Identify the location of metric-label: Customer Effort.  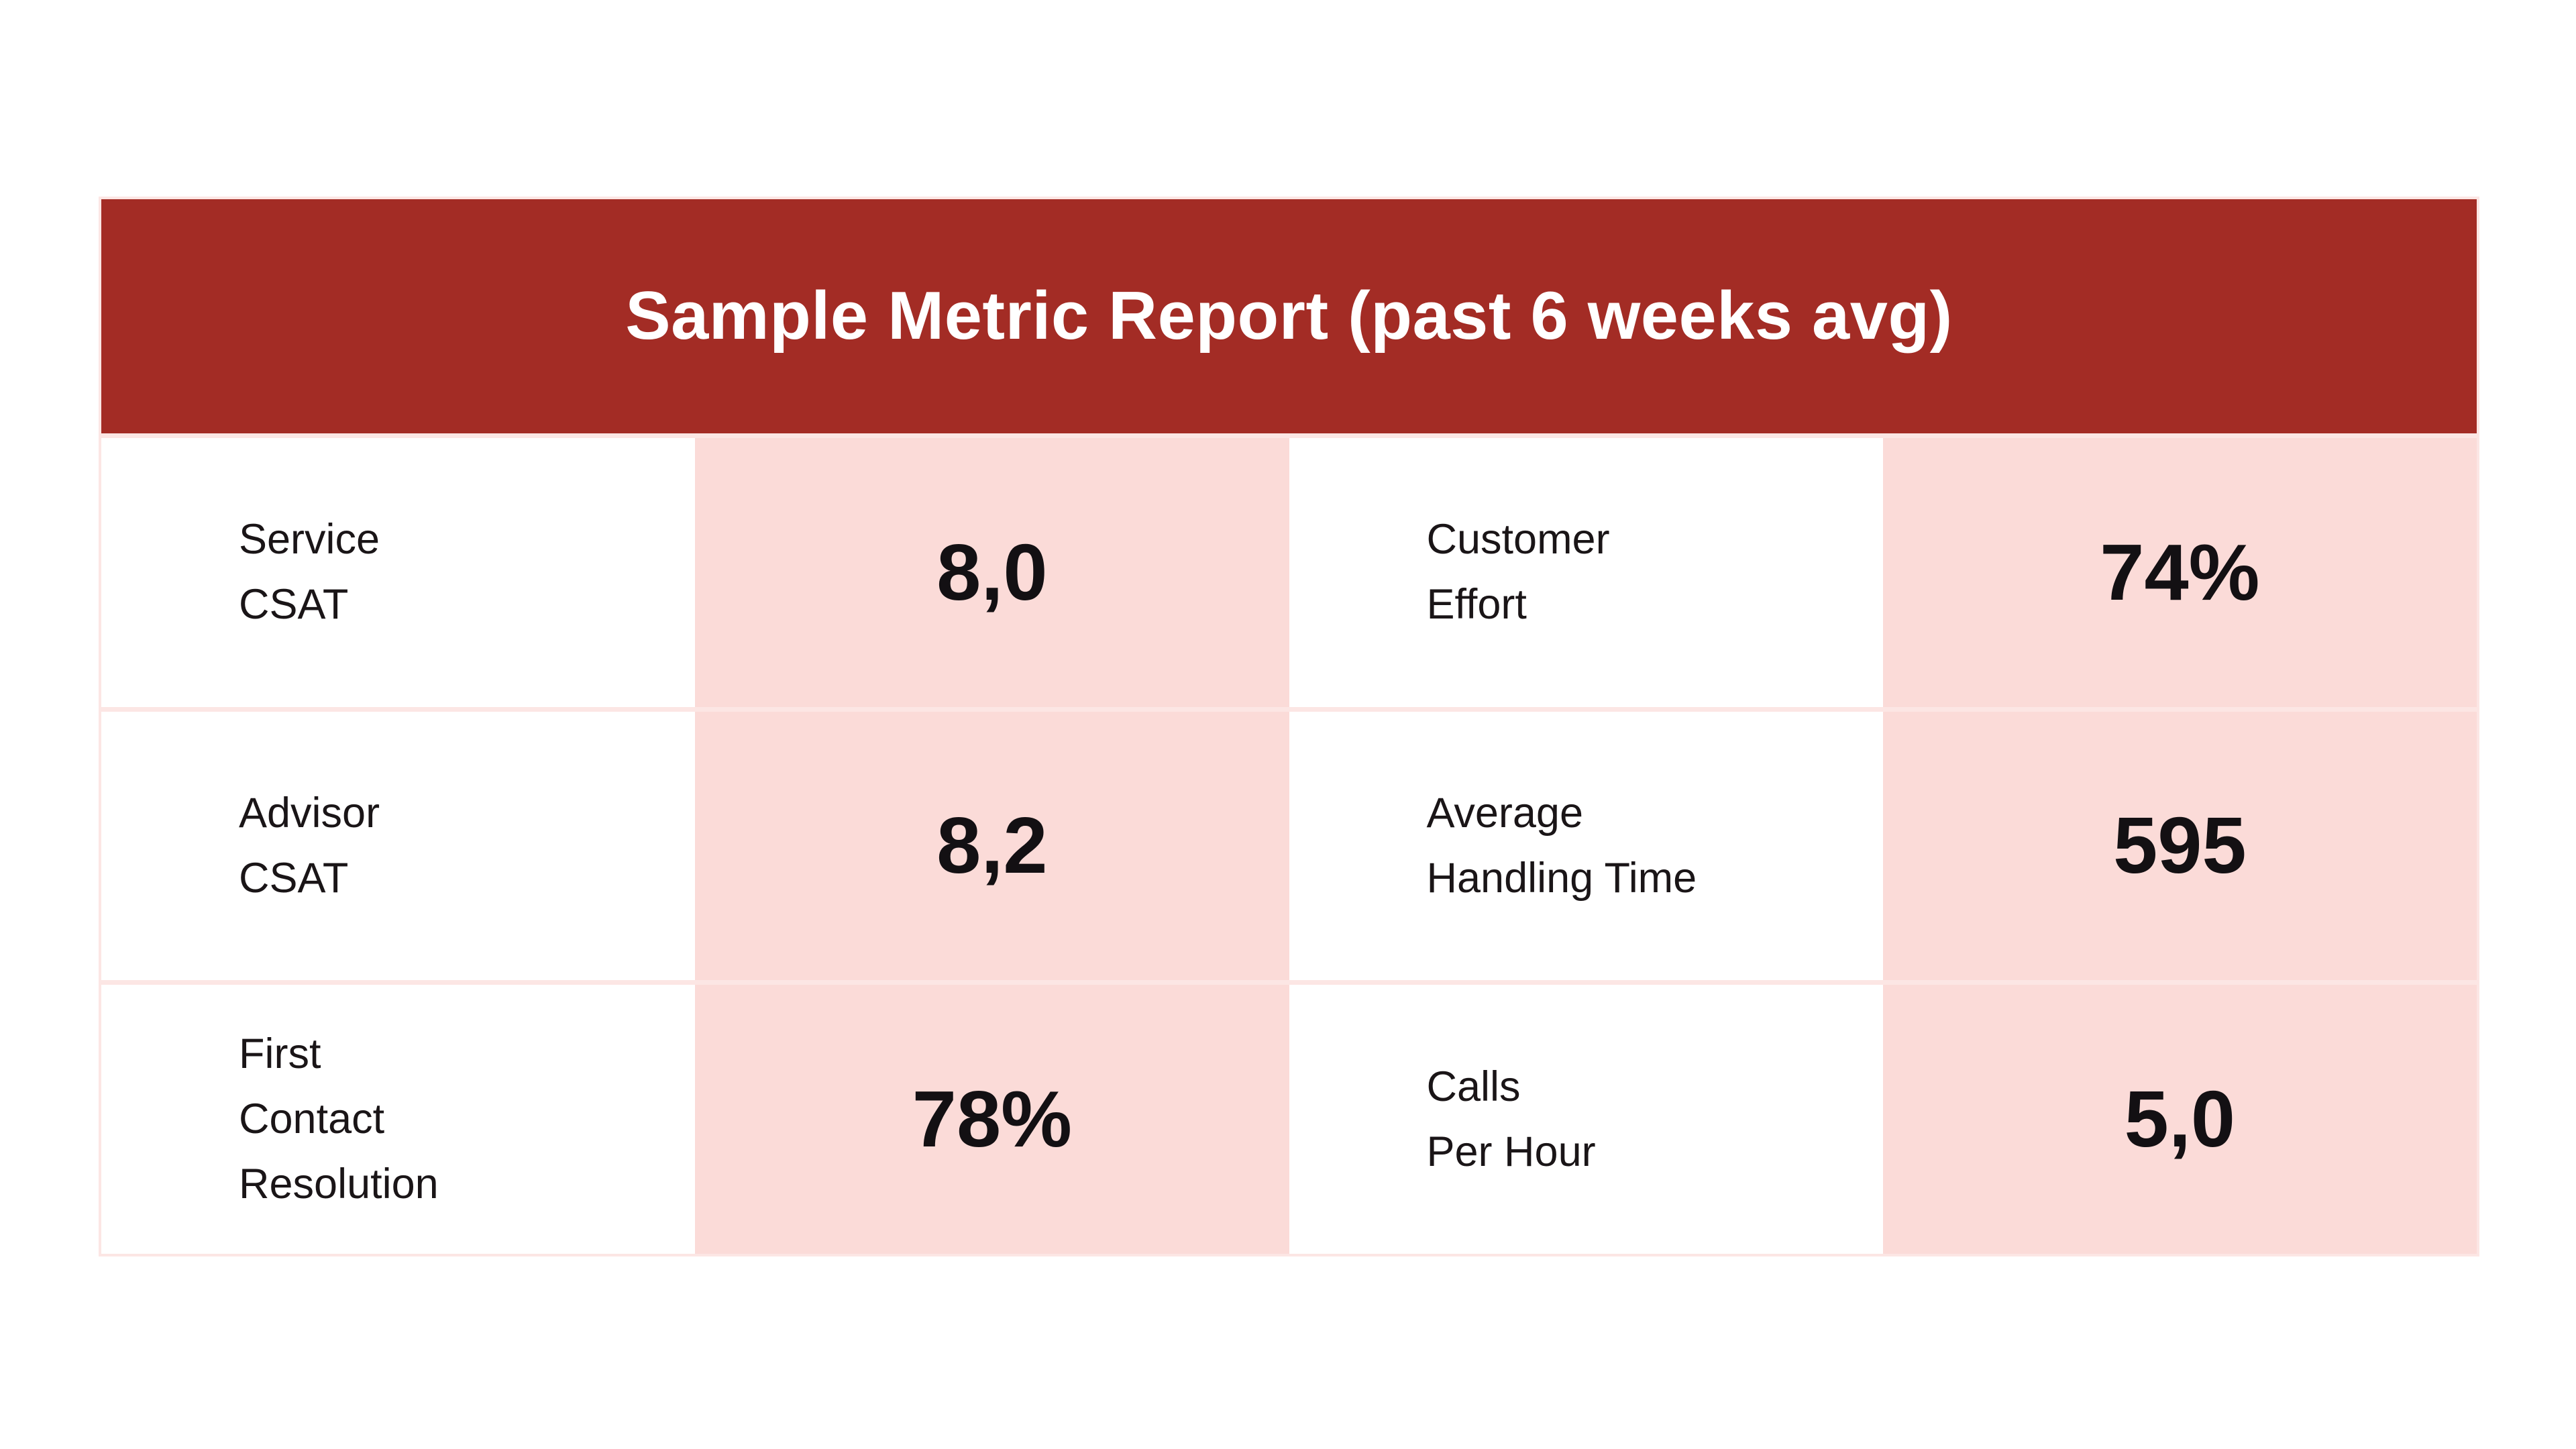
(1518, 572).